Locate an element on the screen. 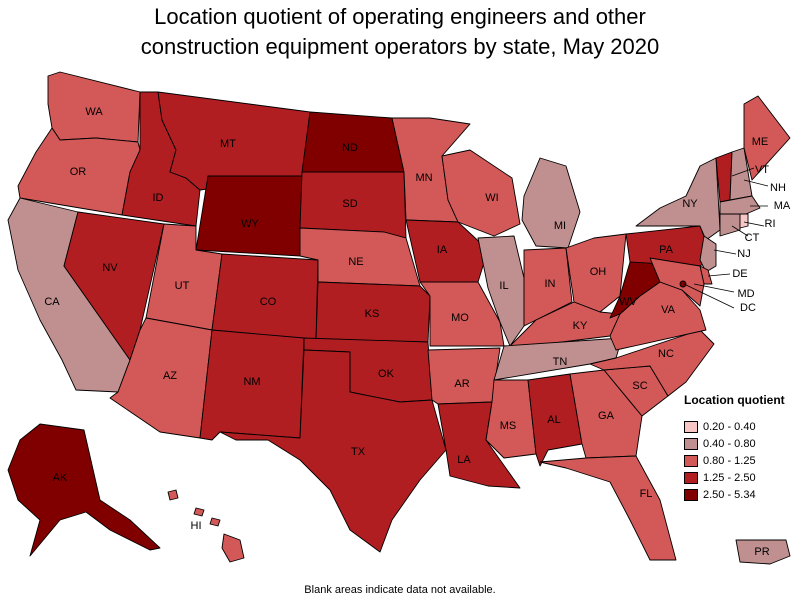 This screenshot has width=800, height=600. state-label-AR: AR is located at coordinates (461, 384).